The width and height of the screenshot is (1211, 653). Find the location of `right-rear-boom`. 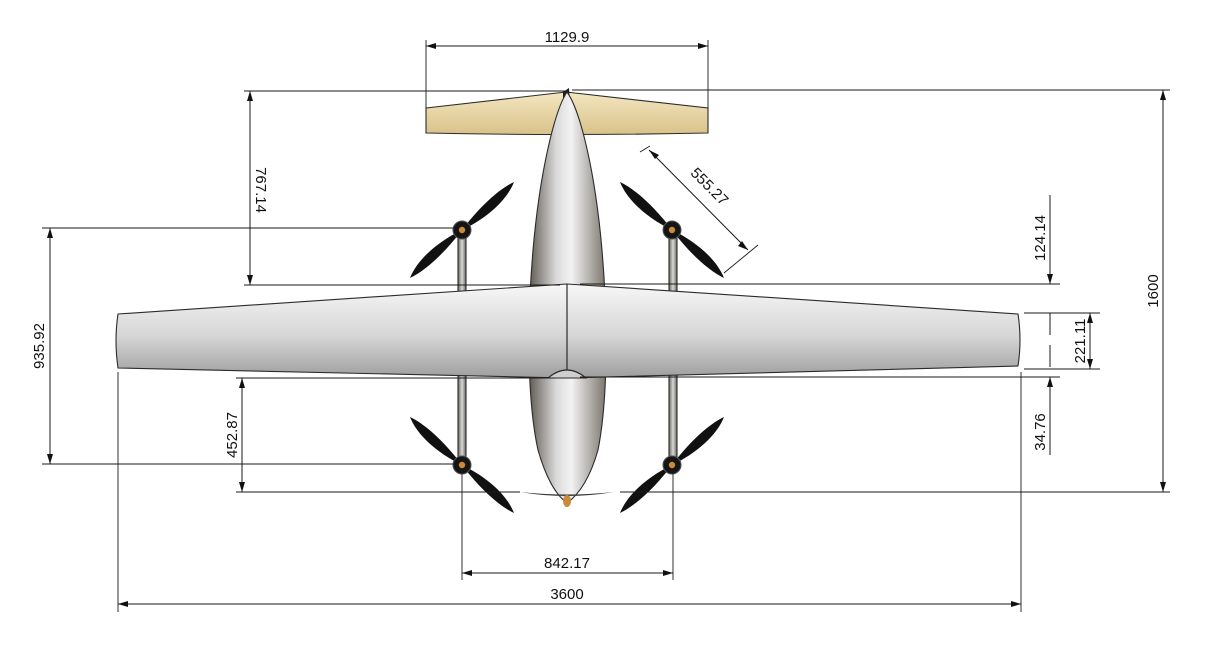

right-rear-boom is located at coordinates (673, 418).